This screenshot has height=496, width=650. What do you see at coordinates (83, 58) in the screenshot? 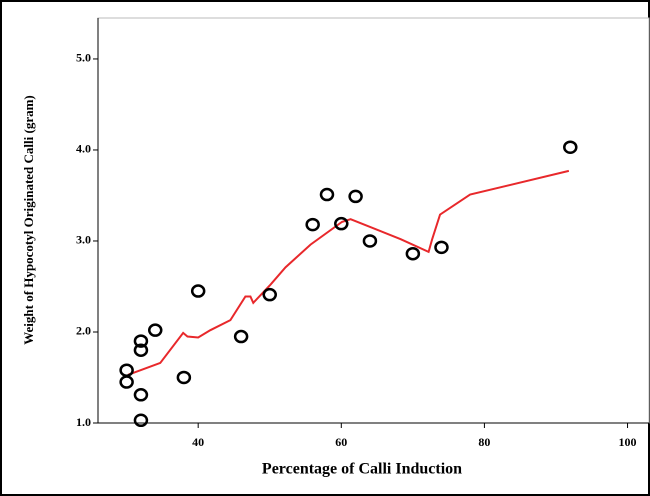
I see `y-tick-label: 5.0` at bounding box center [83, 58].